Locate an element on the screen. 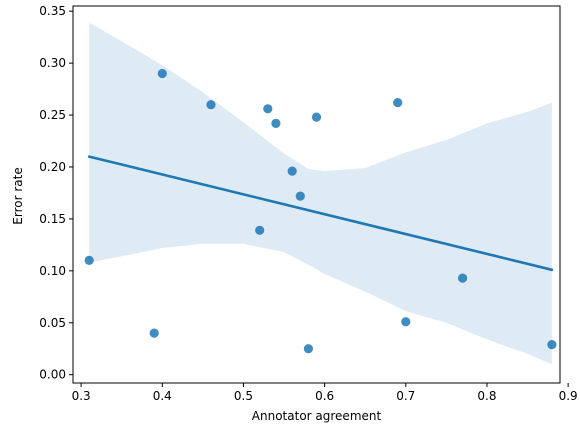 Image resolution: width=580 pixels, height=437 pixels. y-axis-label: Error rate is located at coordinates (18, 195).